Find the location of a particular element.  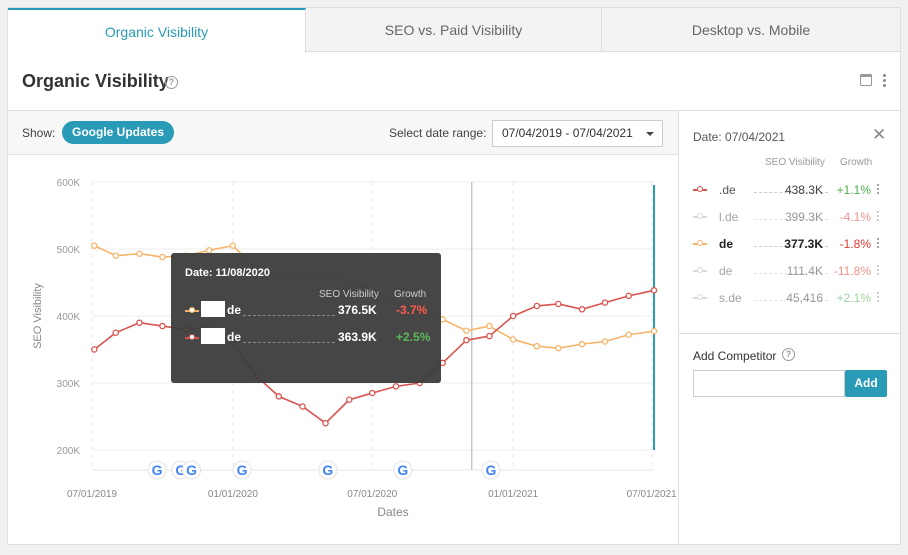

y-tick-label: 600K is located at coordinates (69, 183).